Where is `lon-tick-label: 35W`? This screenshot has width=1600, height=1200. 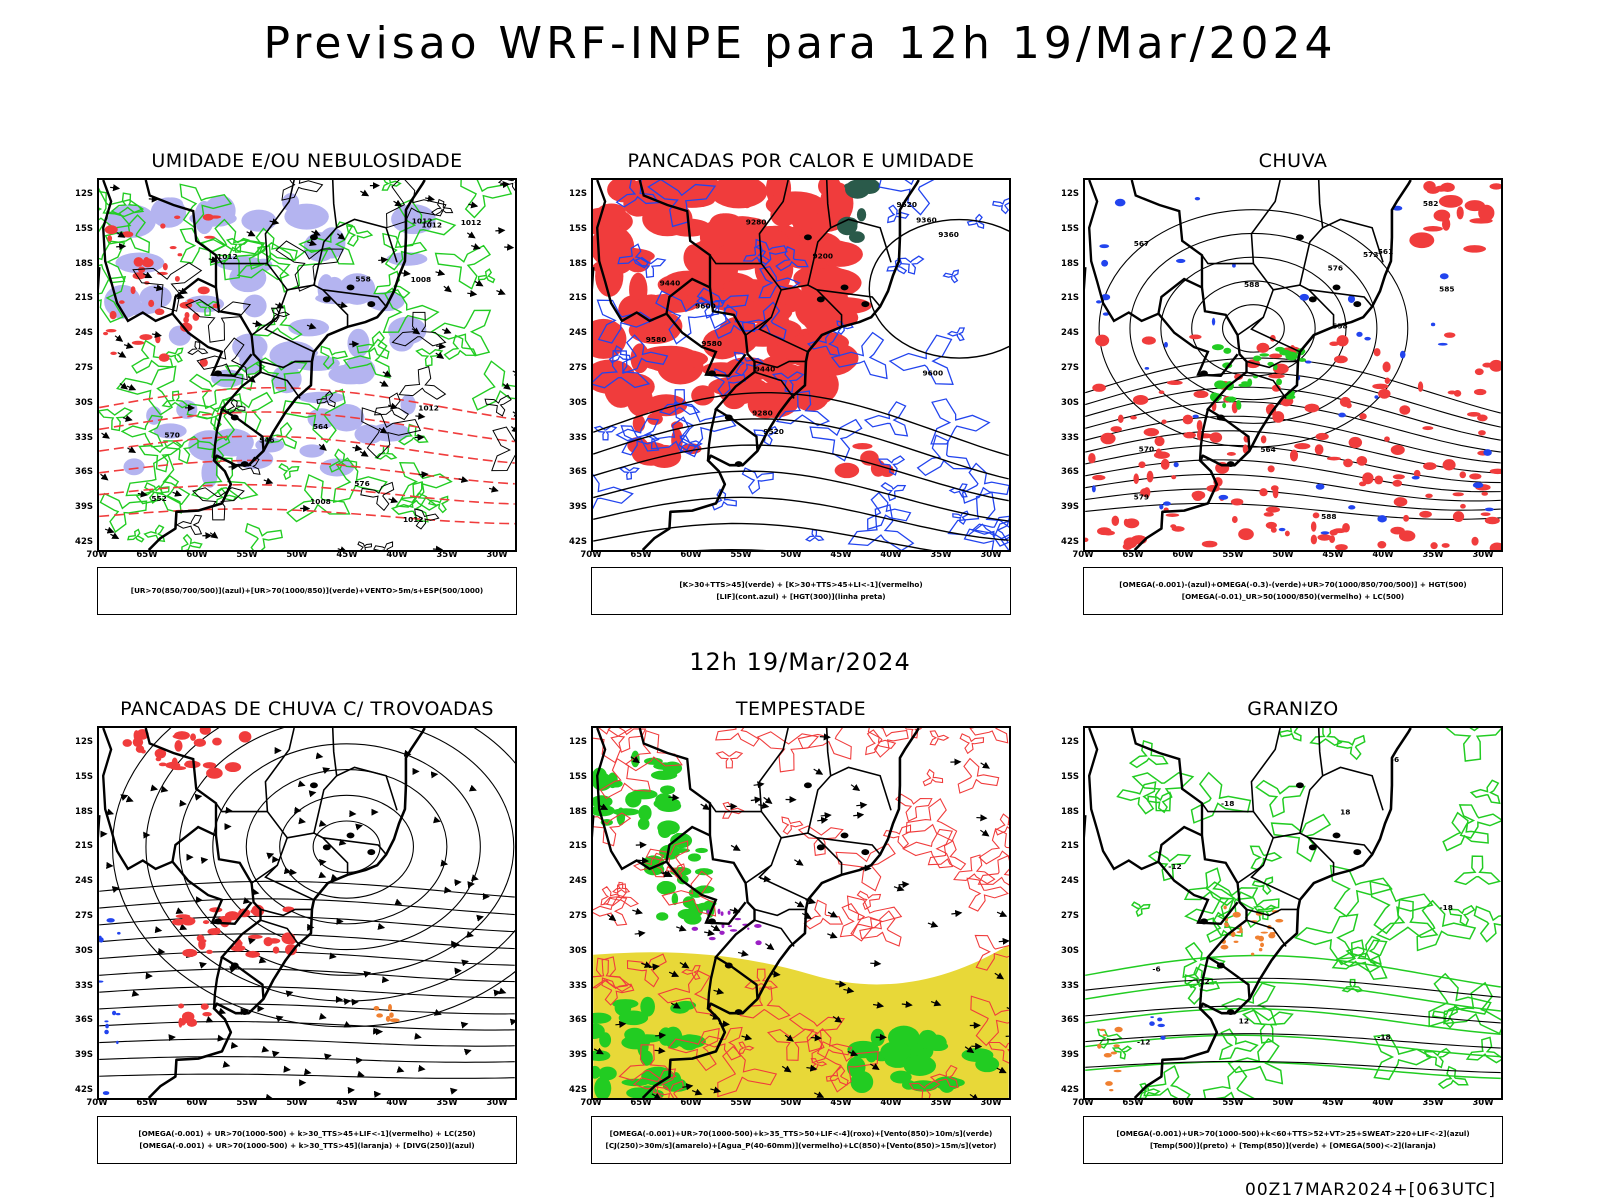 lon-tick-label: 35W is located at coordinates (447, 555).